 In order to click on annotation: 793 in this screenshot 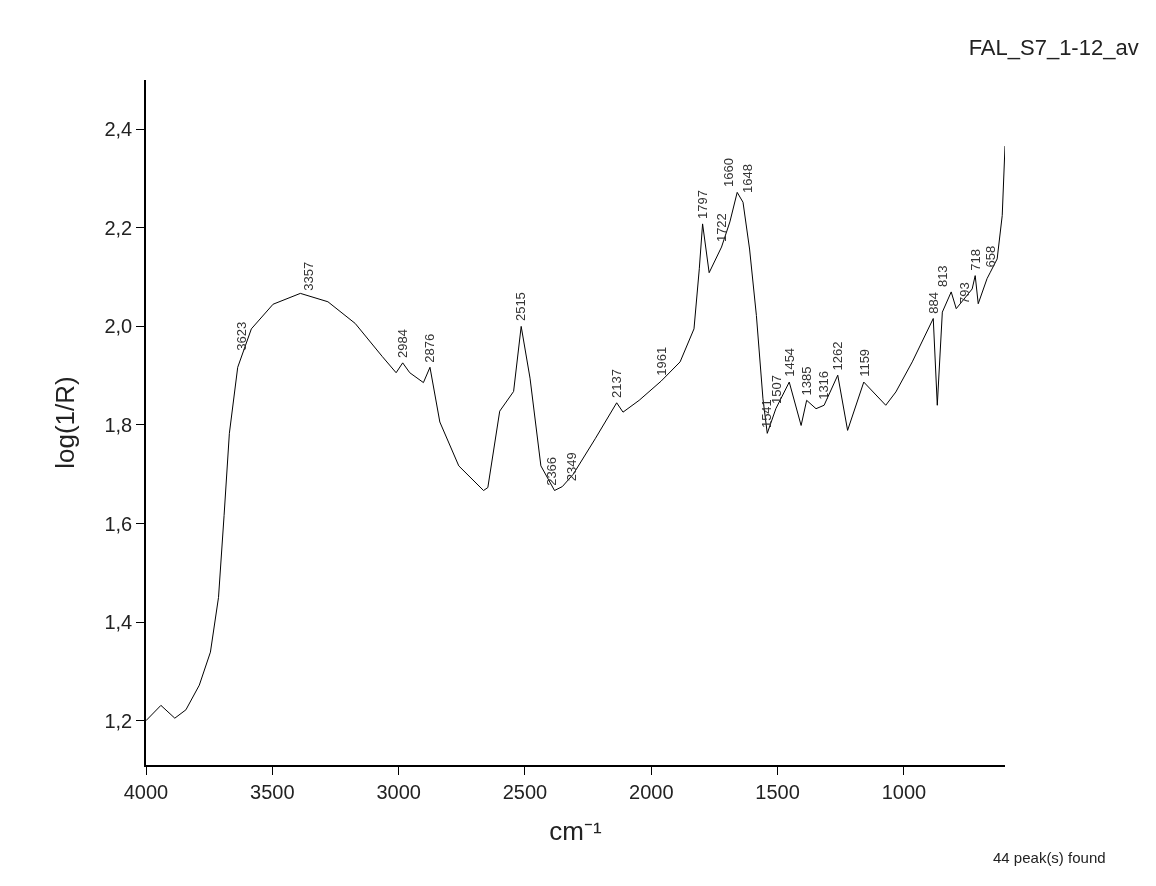, I will do `click(964, 293)`.